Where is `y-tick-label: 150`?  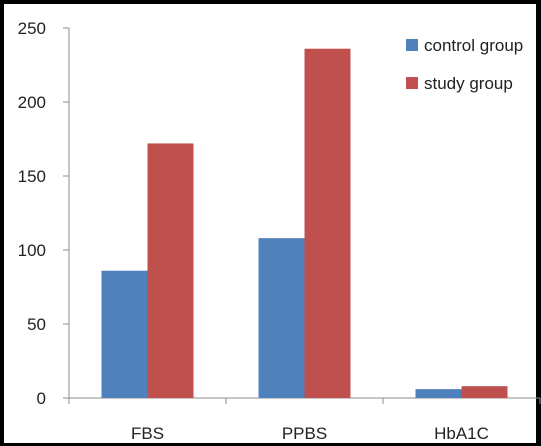
y-tick-label: 150 is located at coordinates (32, 176).